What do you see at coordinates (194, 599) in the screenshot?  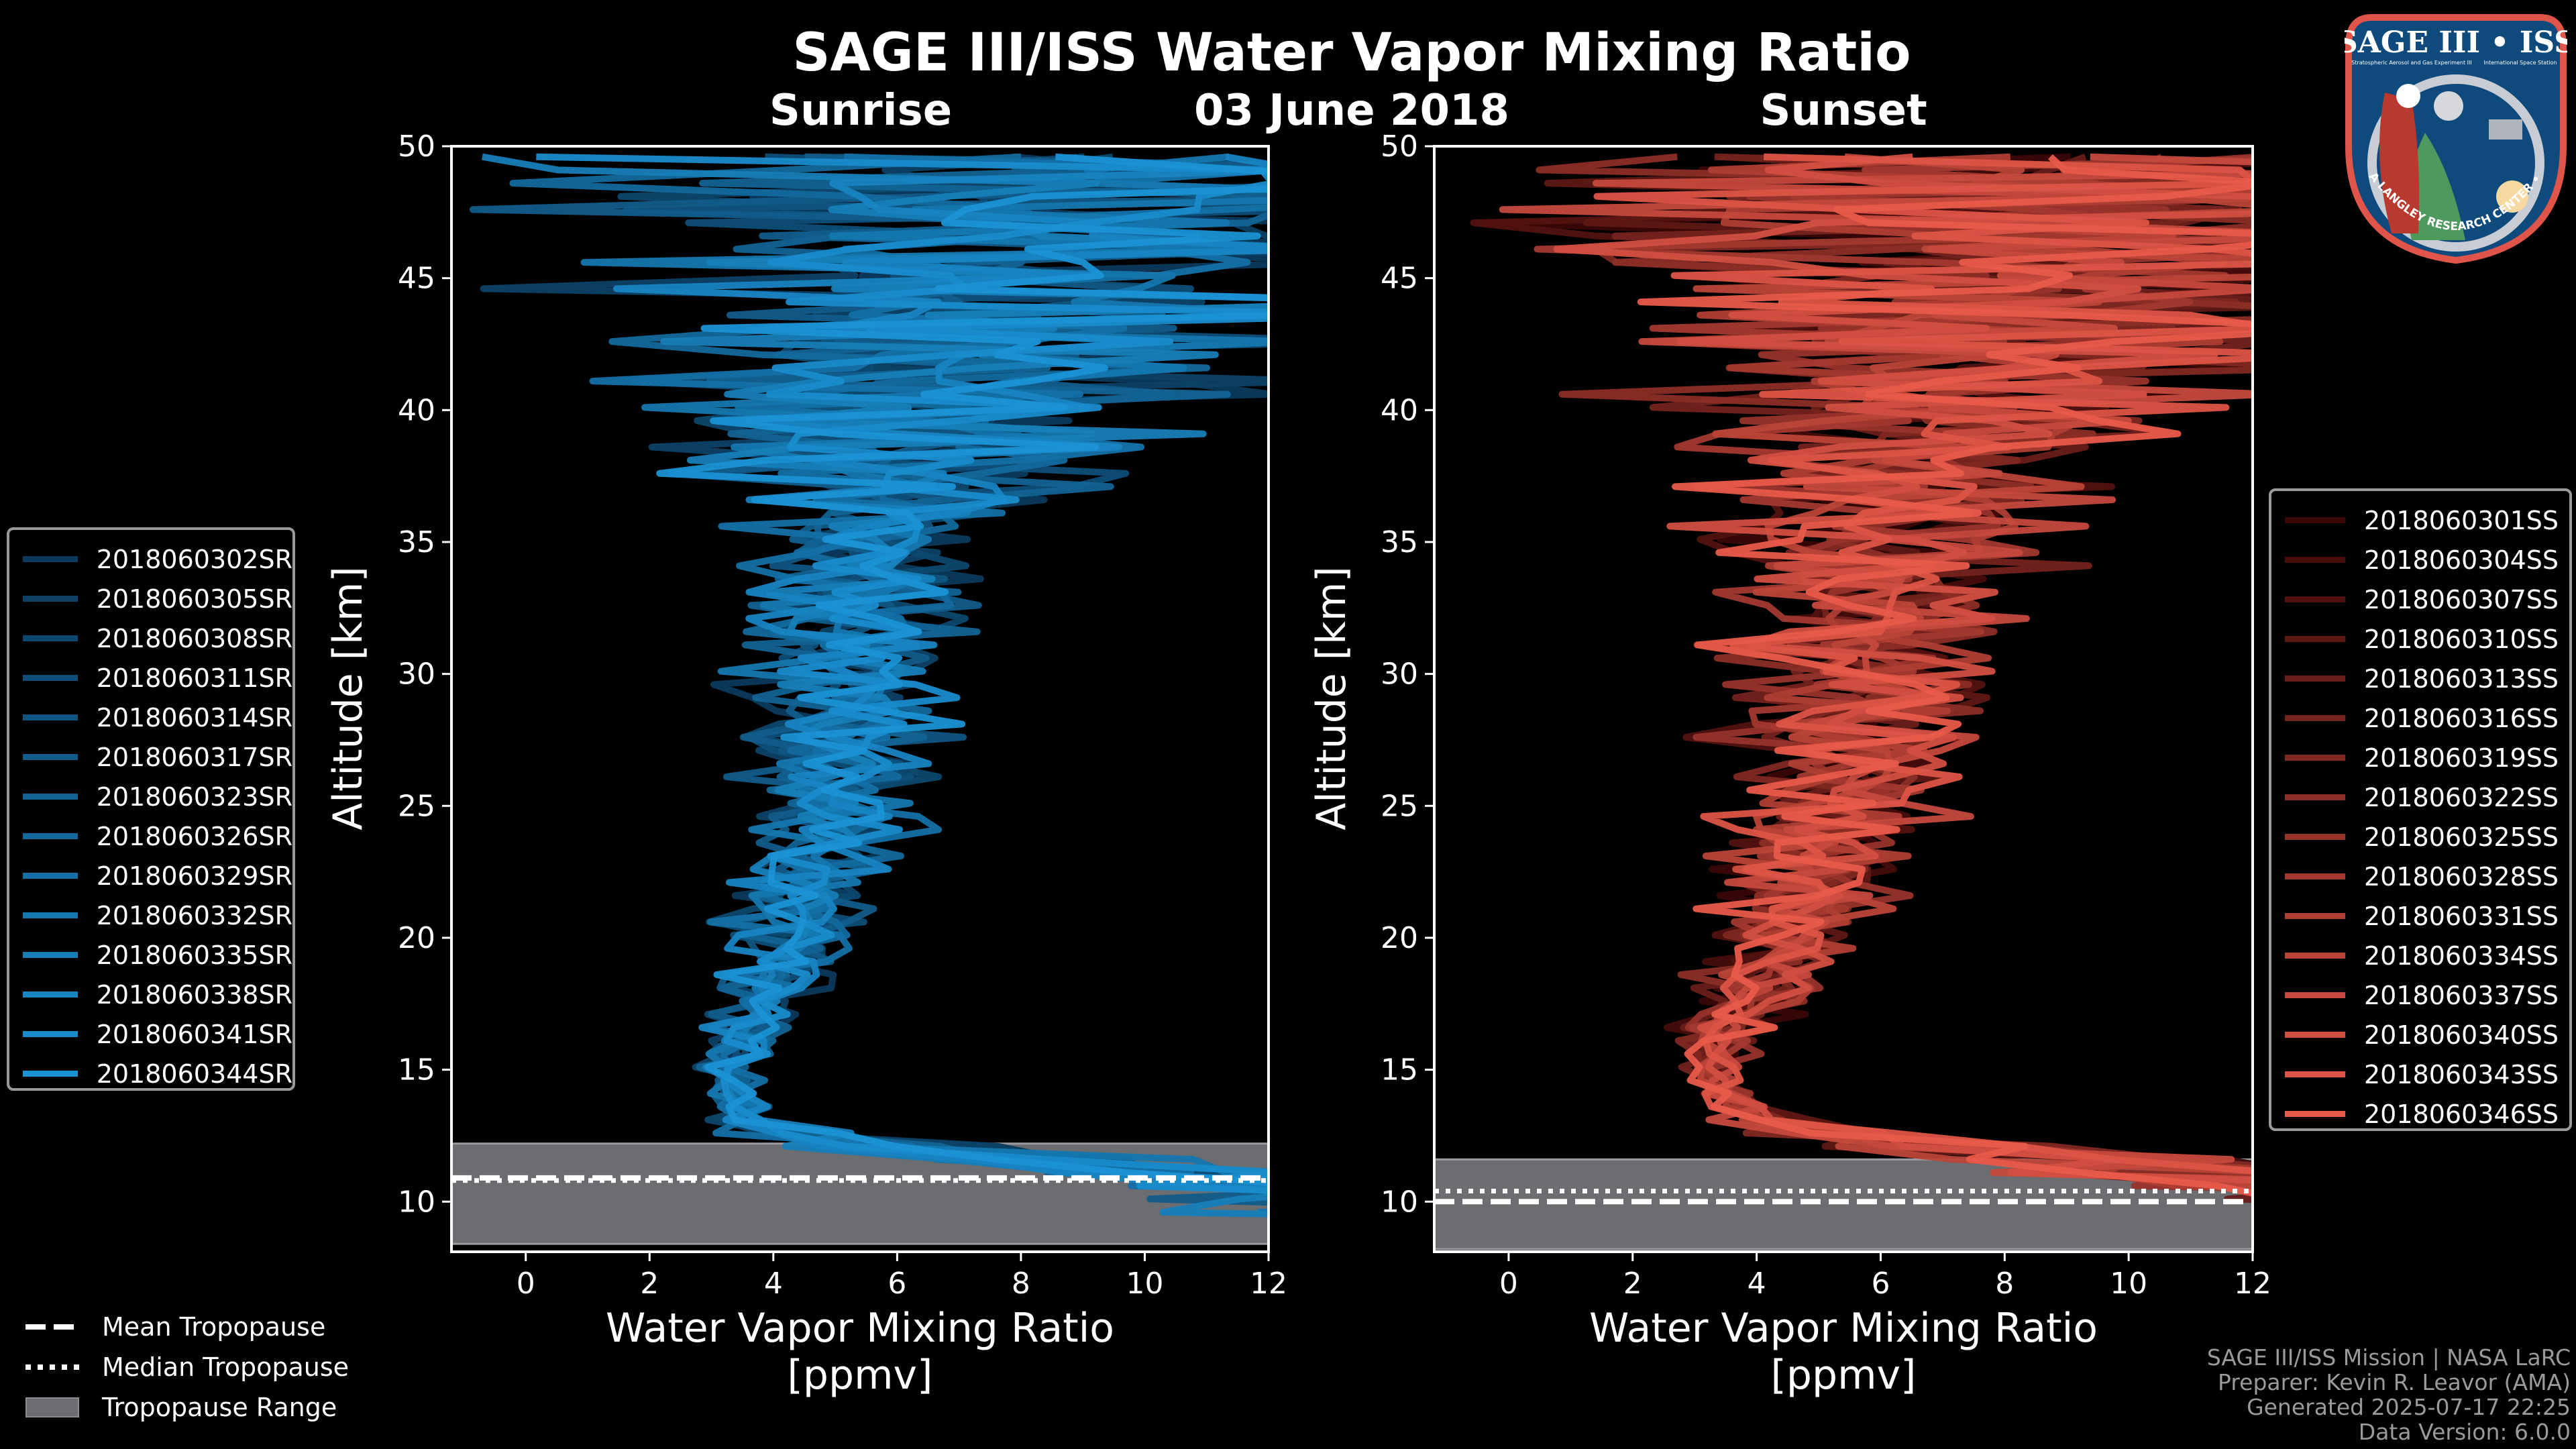 I see `legend-label: 2018060305SR` at bounding box center [194, 599].